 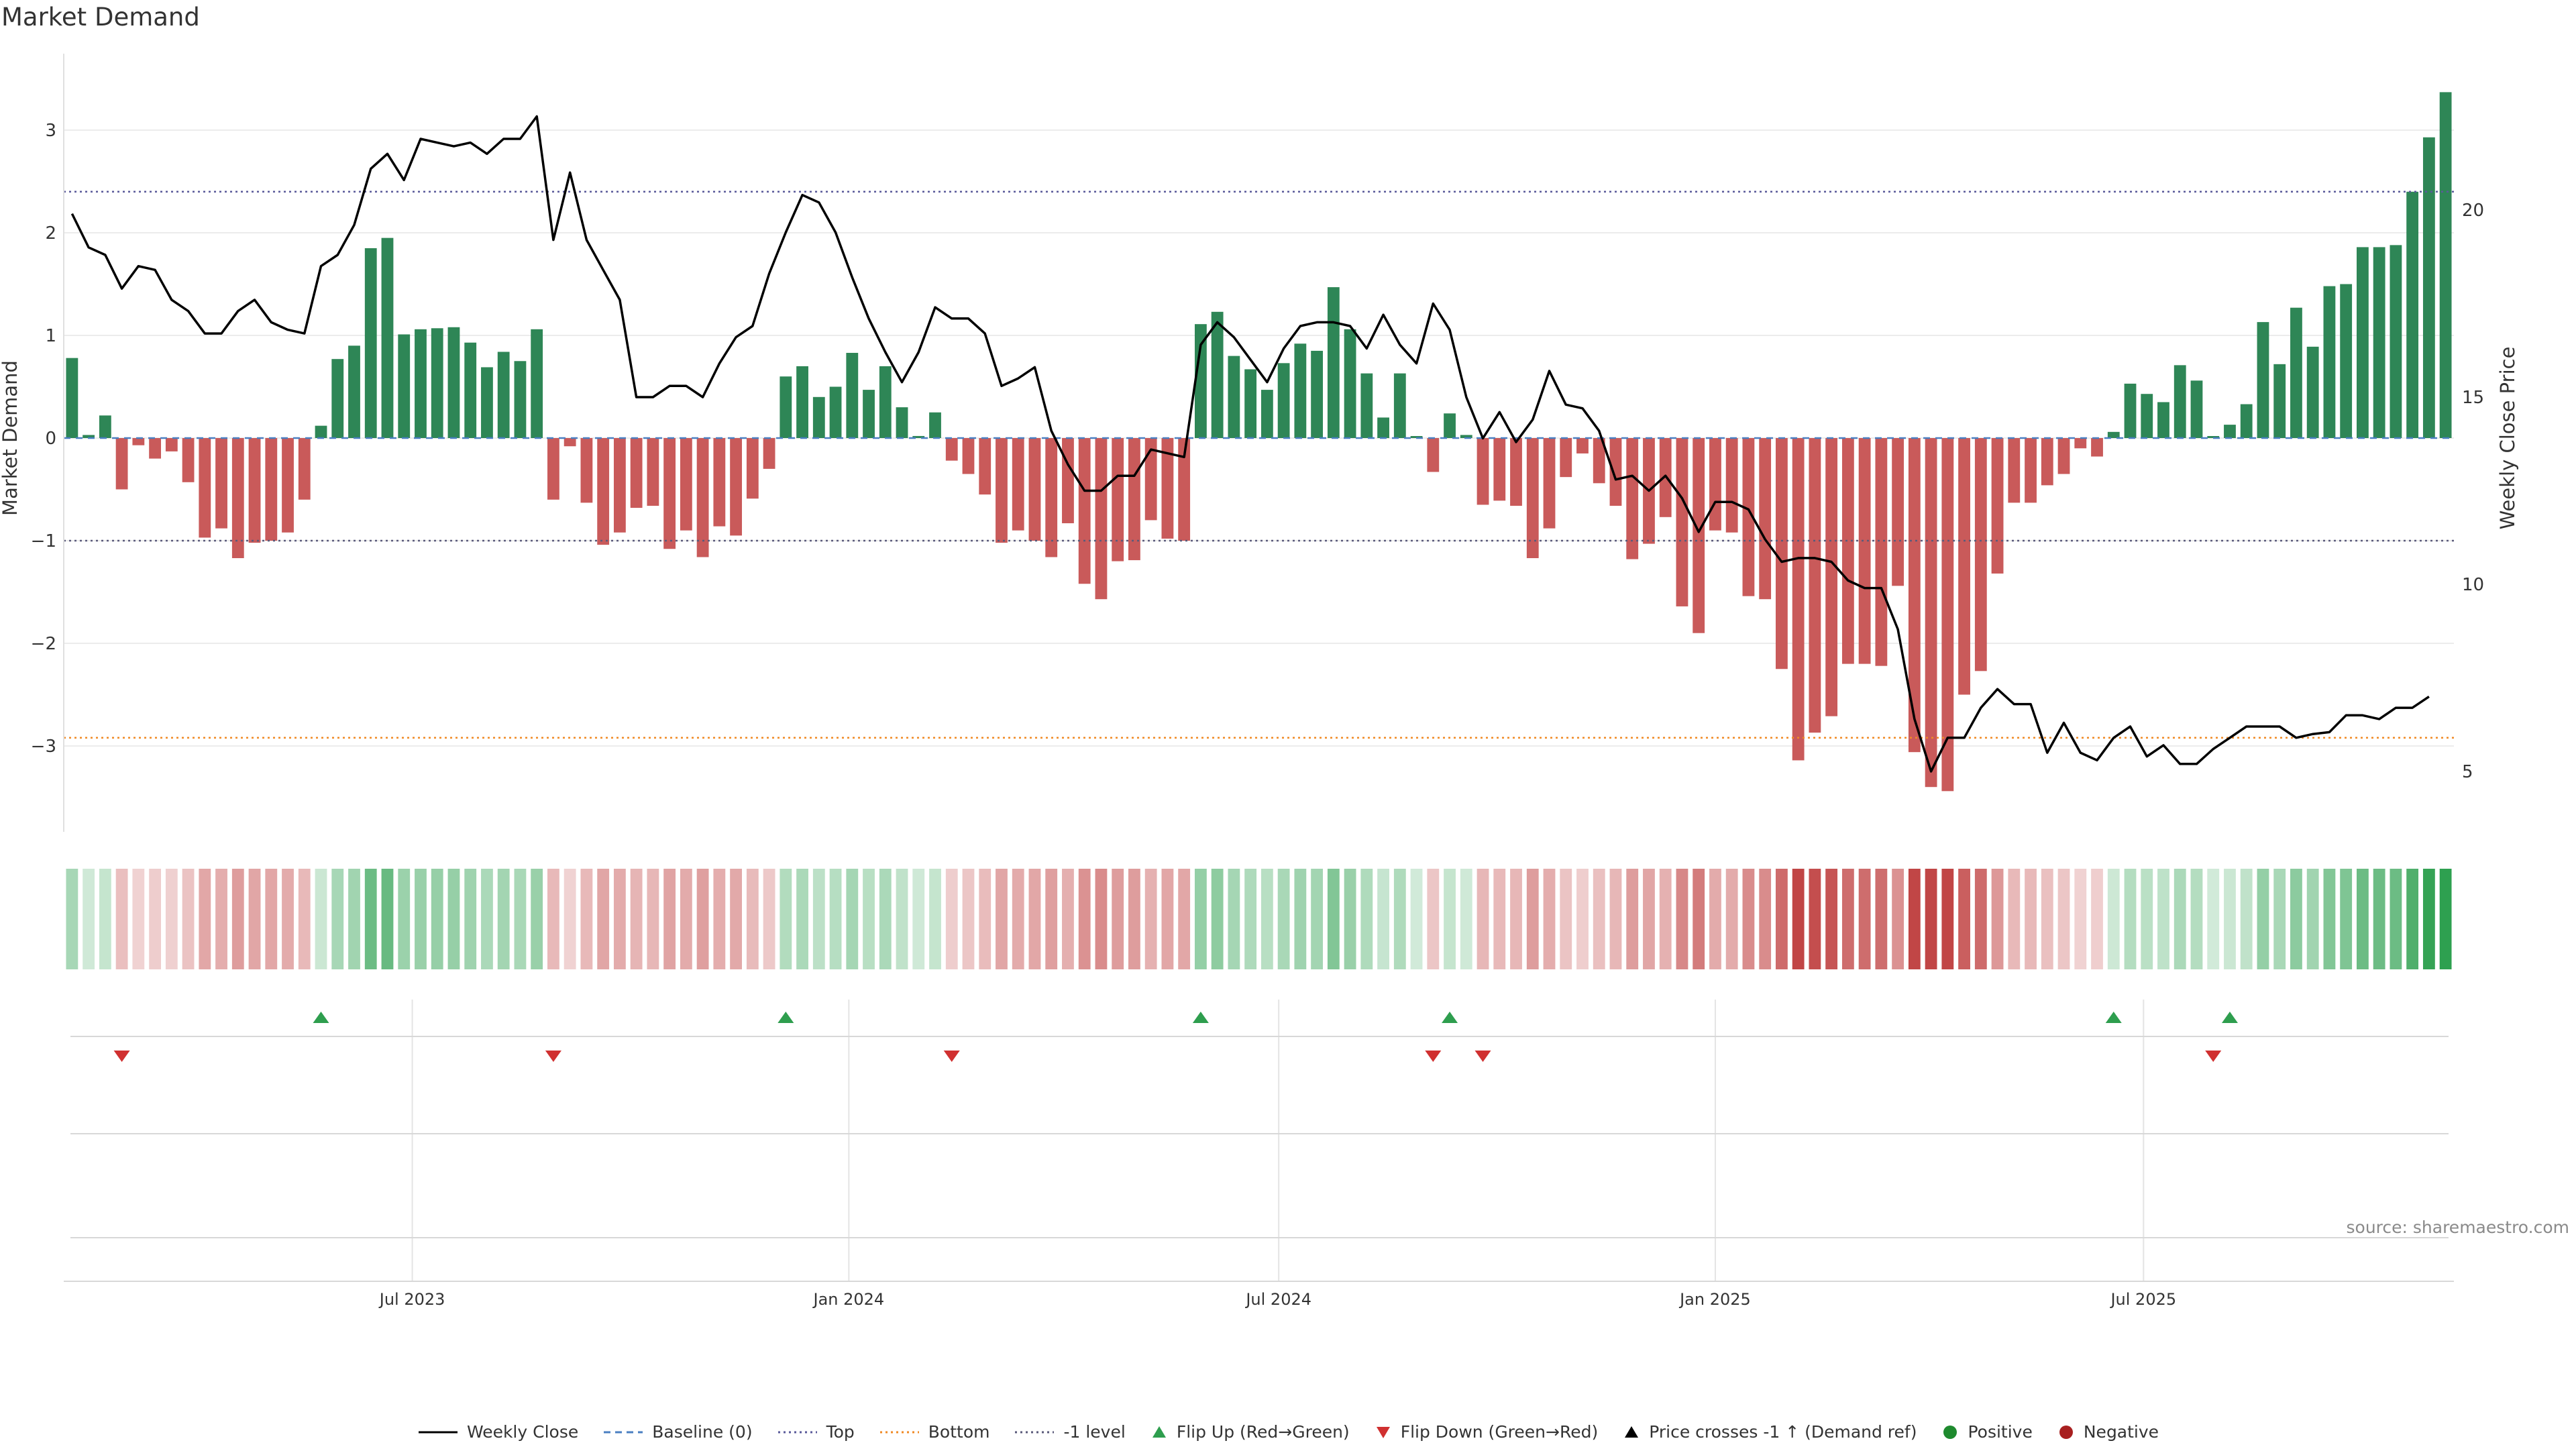 I want to click on chart-title: Market Demand, so click(x=100, y=17).